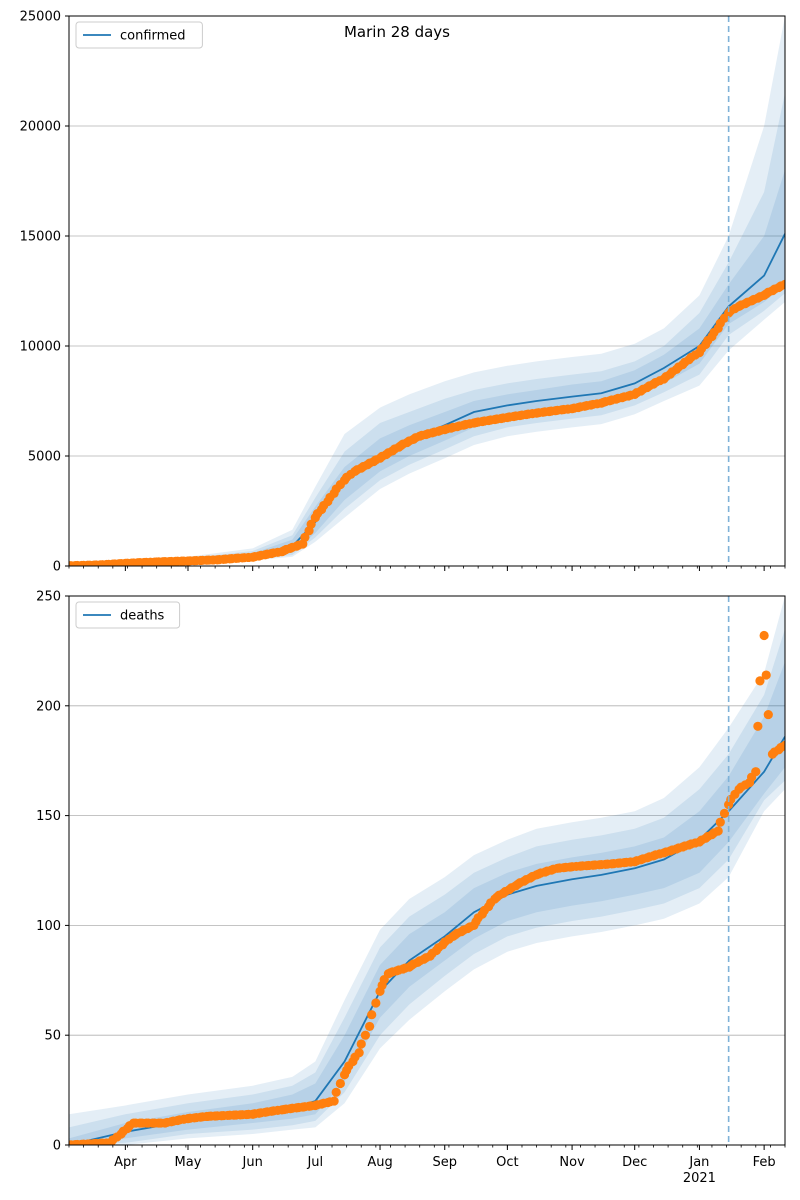 The height and width of the screenshot is (1200, 800). Describe the element at coordinates (379, 1162) in the screenshot. I see `x-tick-label: Aug` at that location.